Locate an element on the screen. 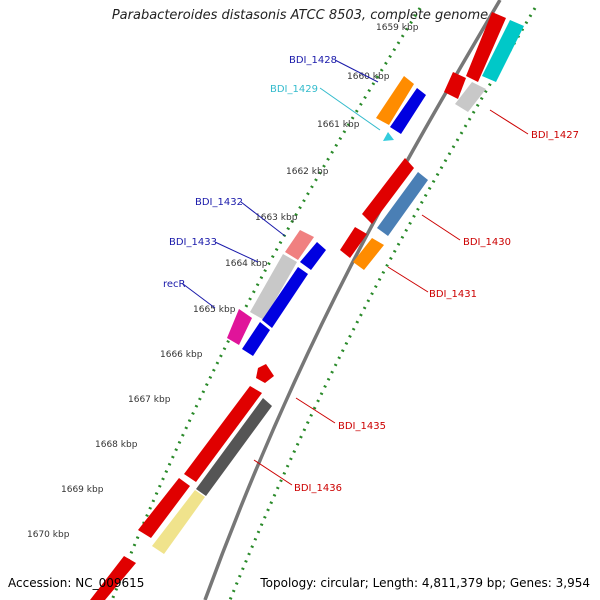 The width and height of the screenshot is (600, 600). gene-bdi_1436-yellow is located at coordinates (178, 522).